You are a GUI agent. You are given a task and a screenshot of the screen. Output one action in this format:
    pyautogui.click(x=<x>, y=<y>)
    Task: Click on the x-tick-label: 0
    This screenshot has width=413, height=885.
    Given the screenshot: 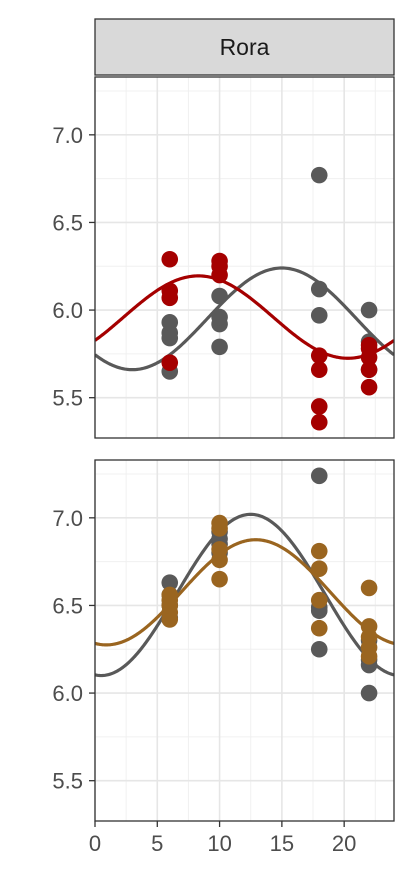 What is the action you would take?
    pyautogui.click(x=95, y=843)
    